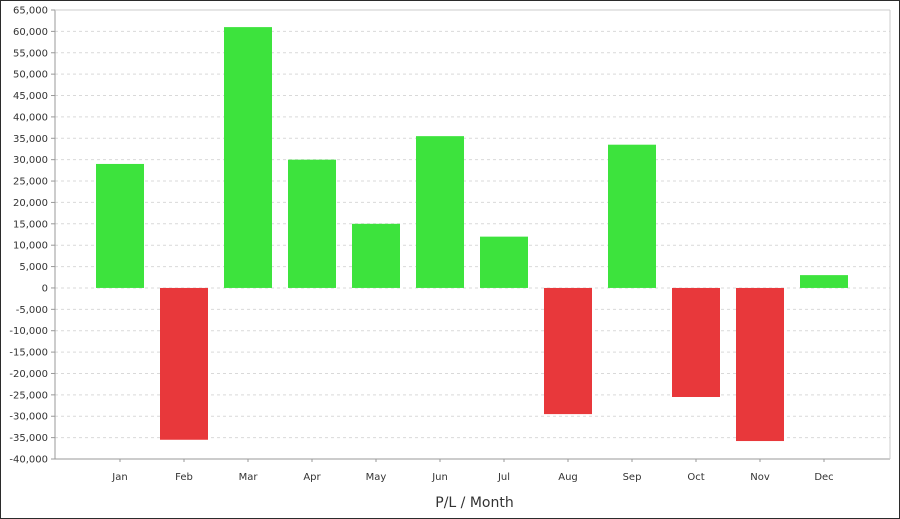 This screenshot has height=519, width=900. I want to click on x-tick-label-may: May, so click(376, 477).